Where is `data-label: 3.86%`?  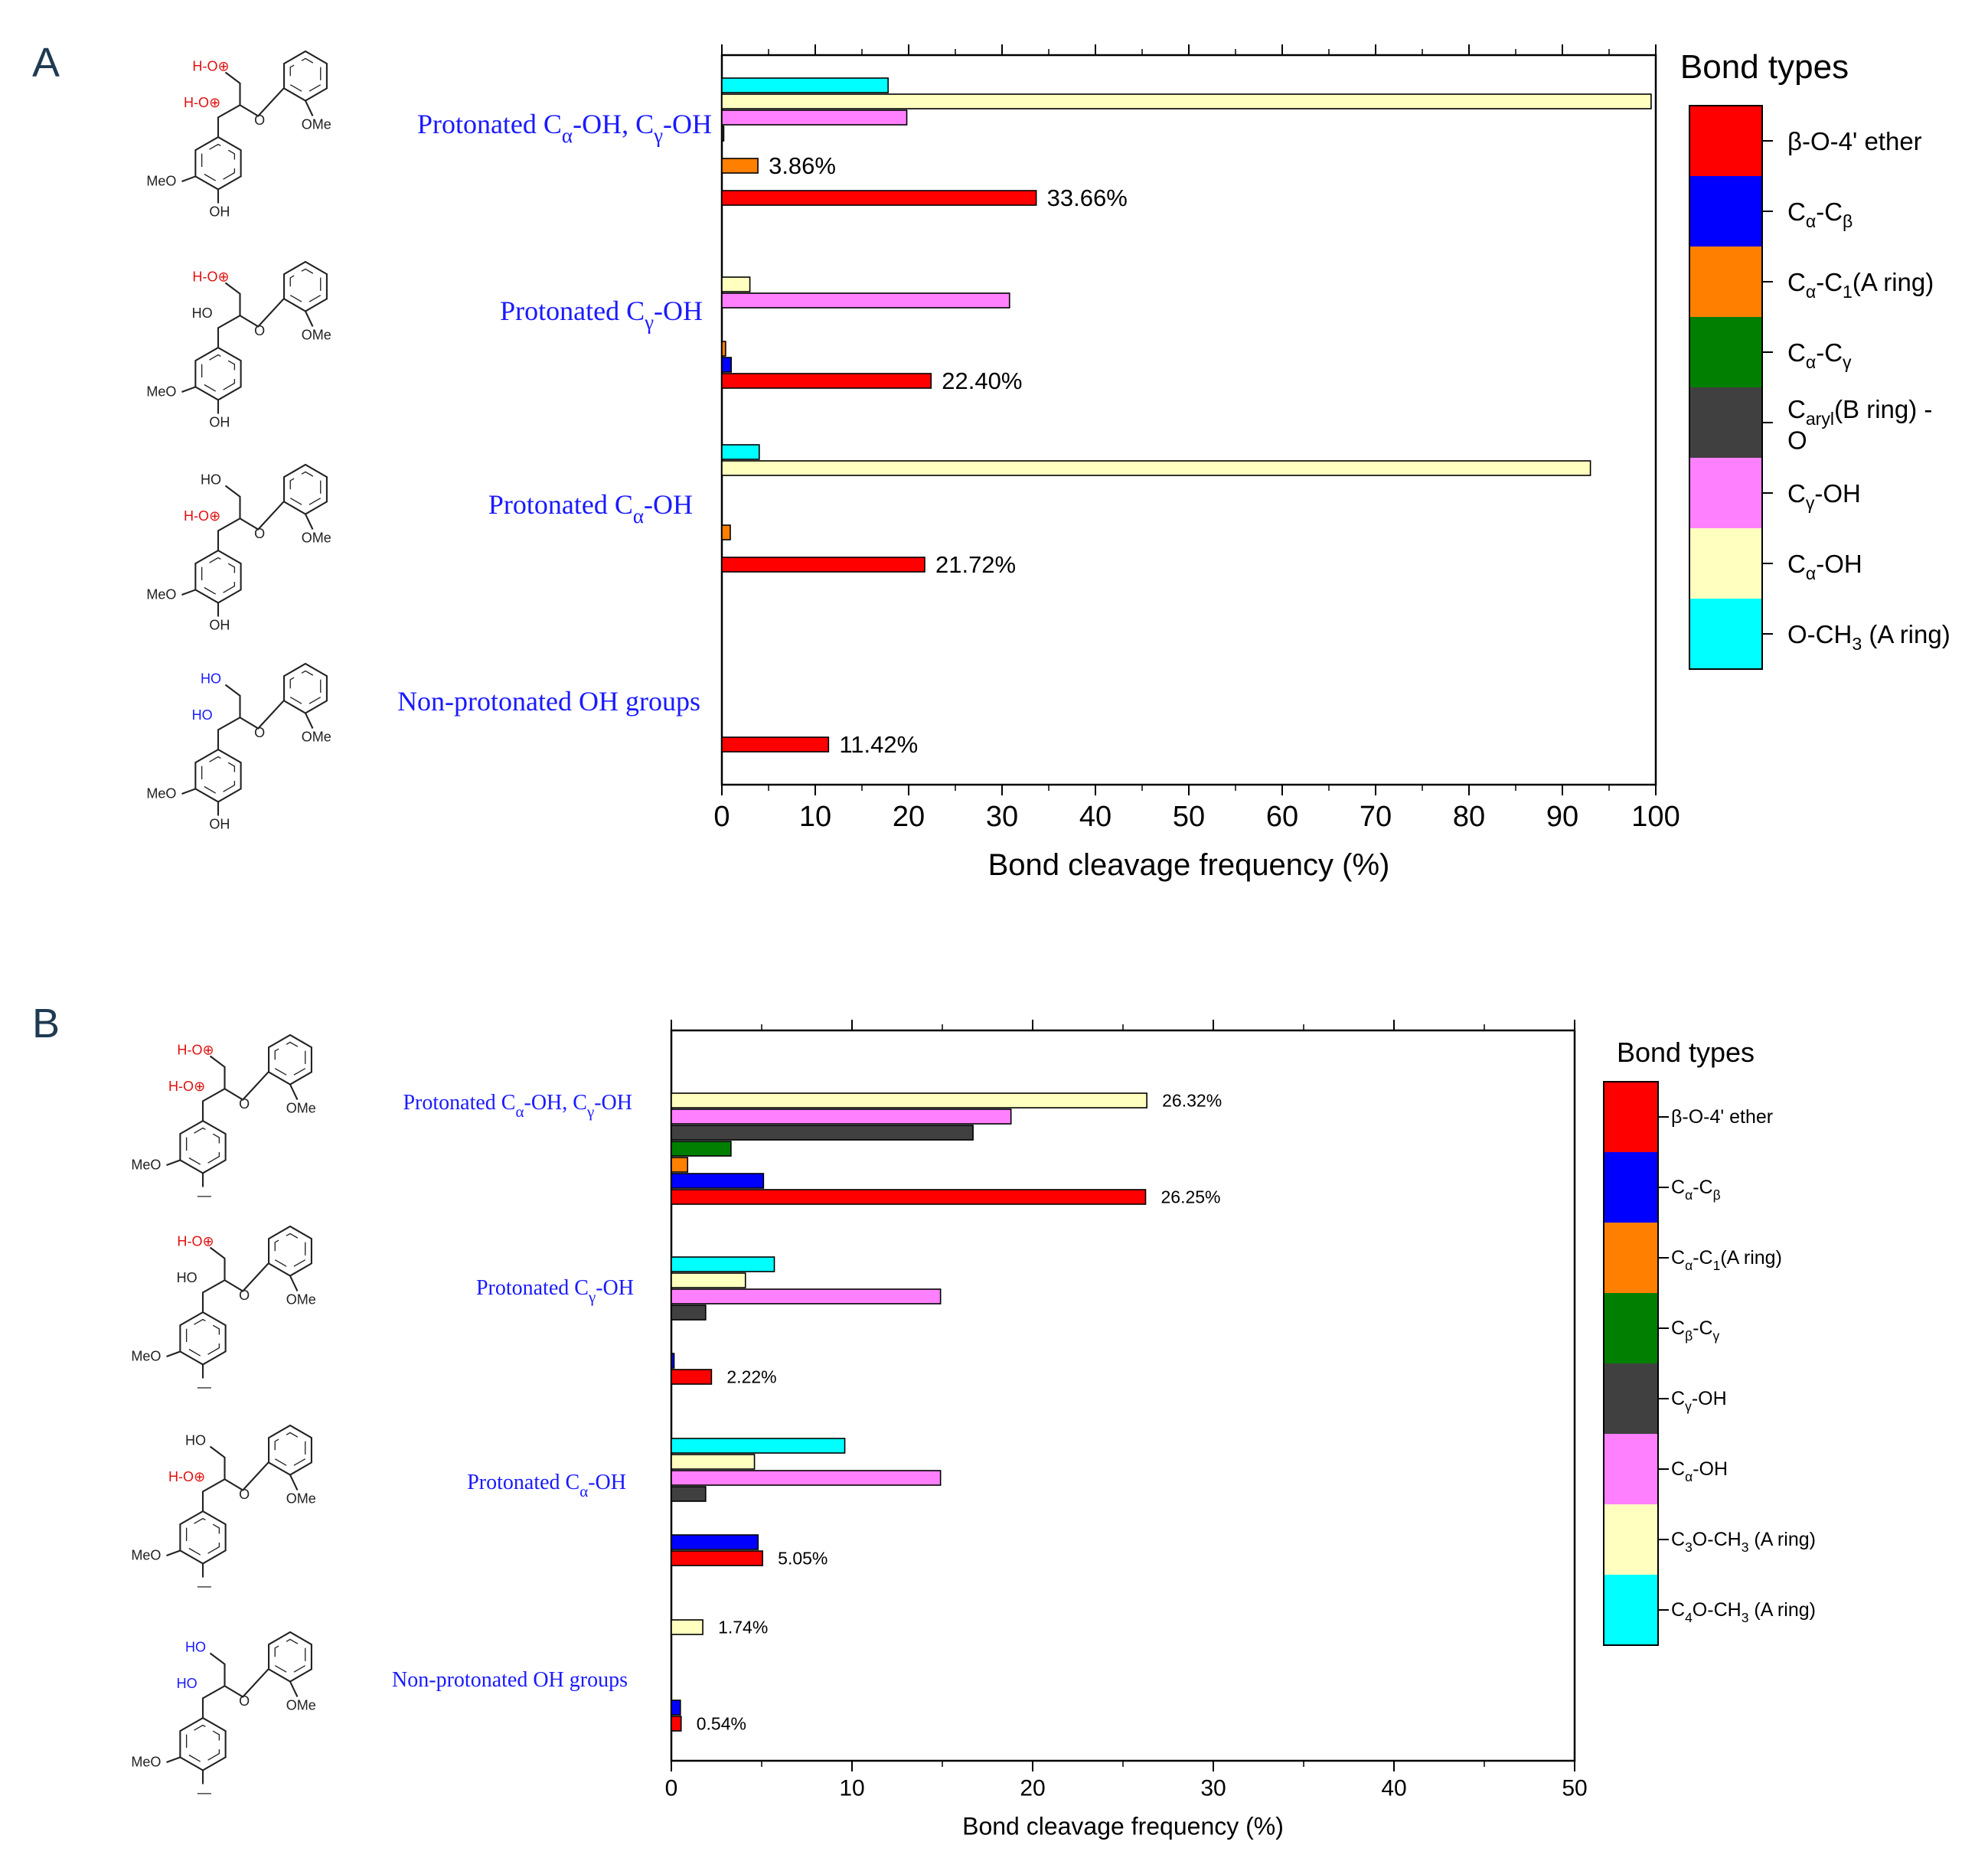 data-label: 3.86% is located at coordinates (802, 165).